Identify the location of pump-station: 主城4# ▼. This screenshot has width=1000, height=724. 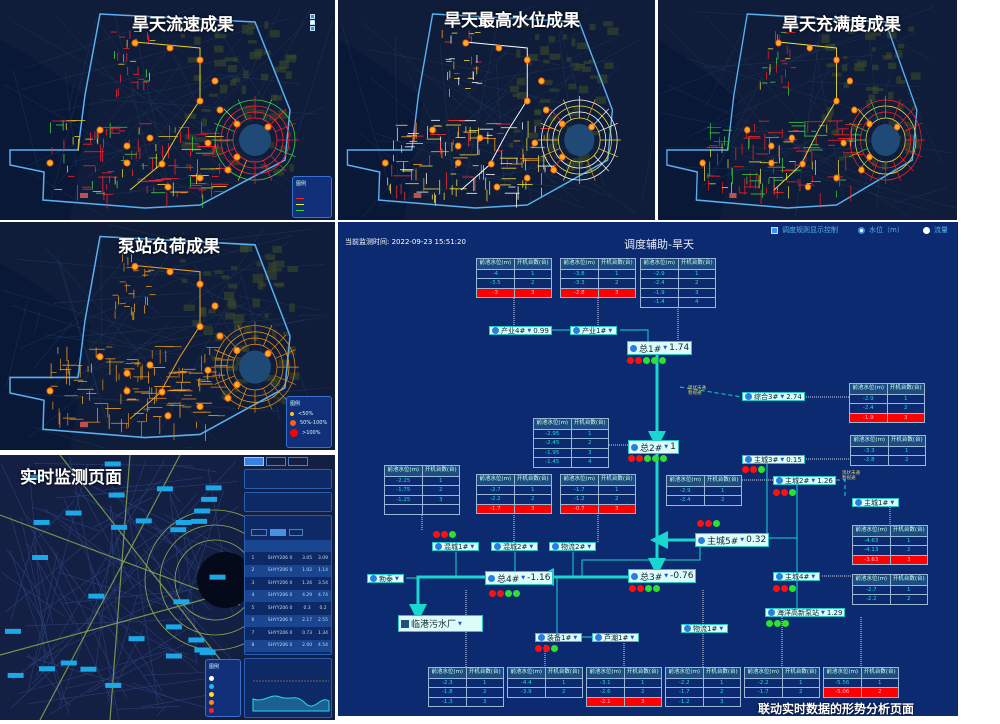
(797, 576).